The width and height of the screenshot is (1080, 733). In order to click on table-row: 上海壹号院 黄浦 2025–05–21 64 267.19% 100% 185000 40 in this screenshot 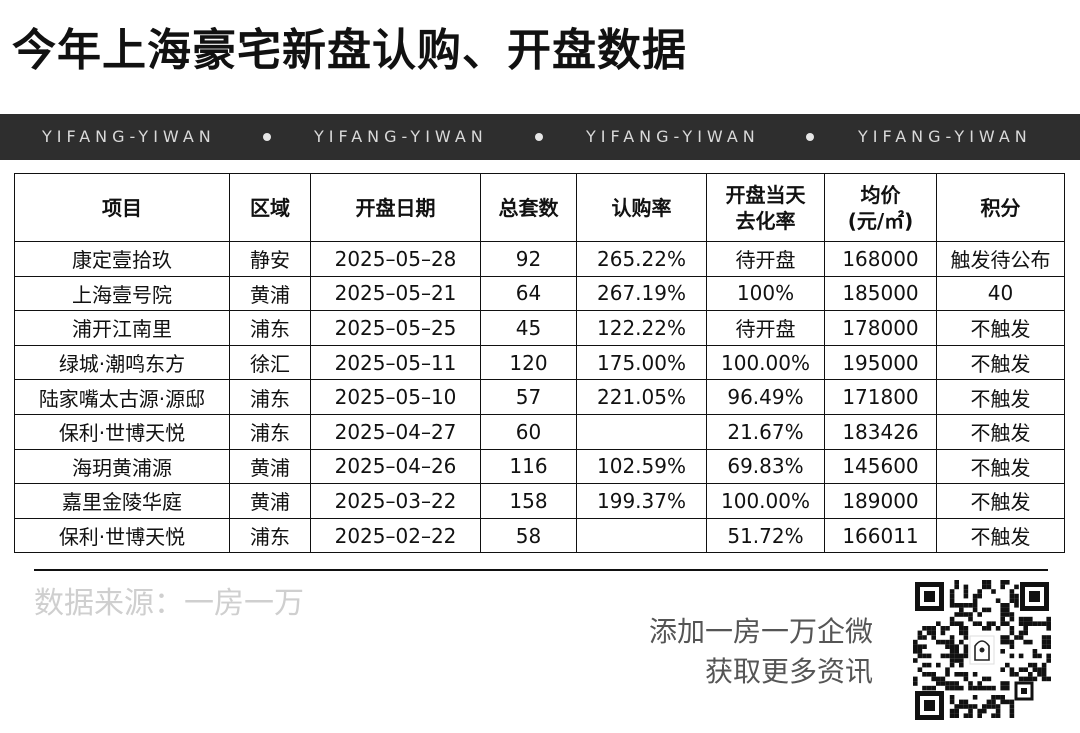, I will do `click(539, 293)`.